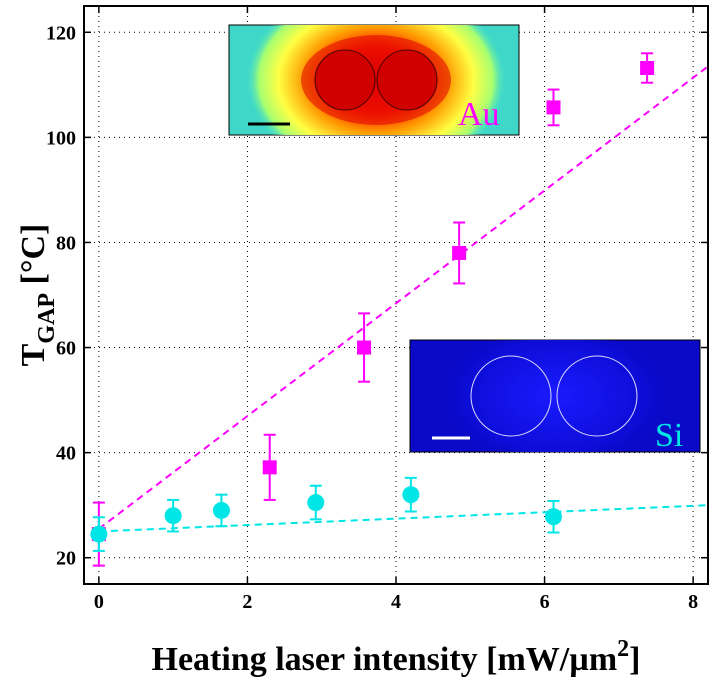  Describe the element at coordinates (99, 602) in the screenshot. I see `x-tick-label: 0` at that location.